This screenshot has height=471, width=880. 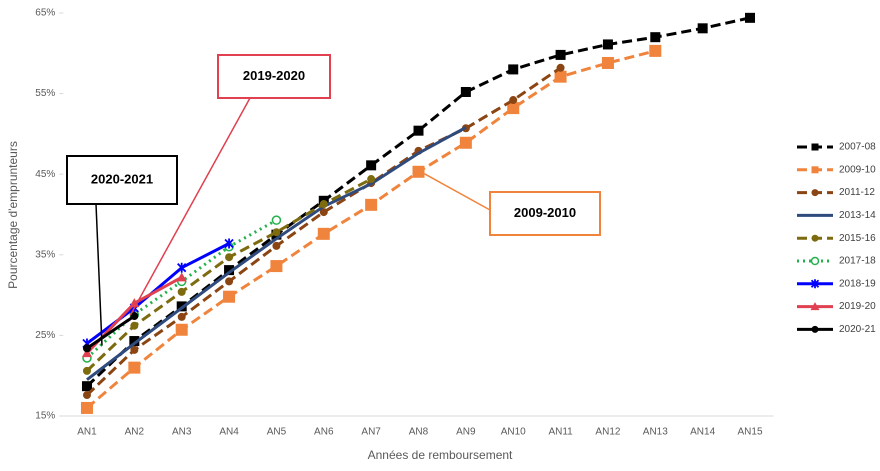 I want to click on y-tick-label: 65%, so click(x=45, y=13).